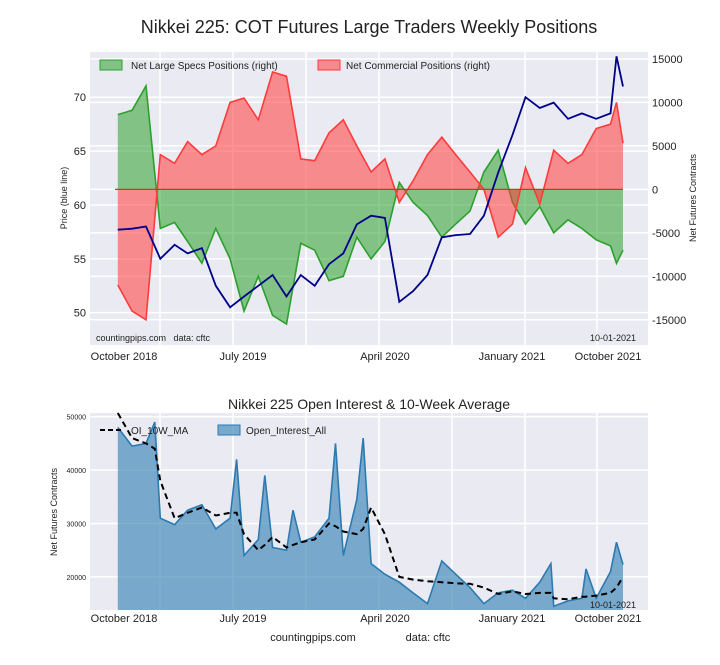 The width and height of the screenshot is (720, 665). I want to click on y-tick-left: 50, so click(80, 314).